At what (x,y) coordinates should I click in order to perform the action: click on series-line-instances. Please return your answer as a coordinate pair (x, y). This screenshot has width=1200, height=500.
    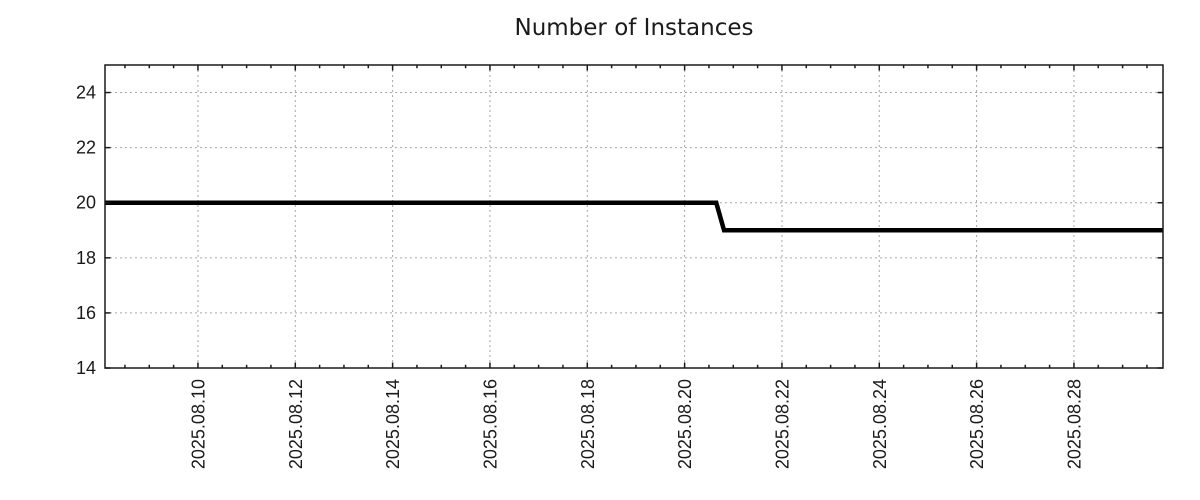
    Looking at the image, I should click on (634, 216).